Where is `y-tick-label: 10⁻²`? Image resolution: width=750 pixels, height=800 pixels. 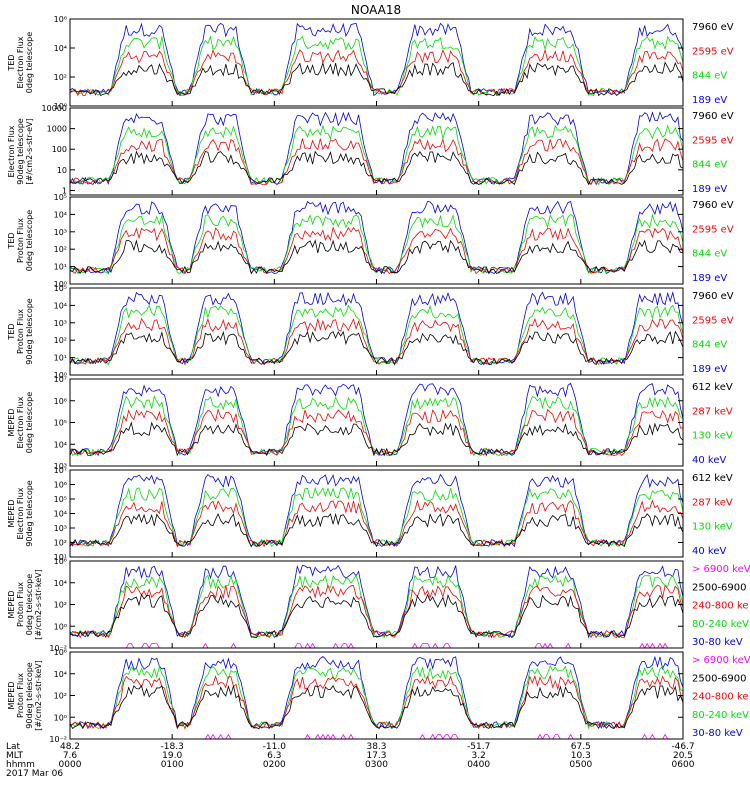
y-tick-label: 10⁻² is located at coordinates (58, 648).